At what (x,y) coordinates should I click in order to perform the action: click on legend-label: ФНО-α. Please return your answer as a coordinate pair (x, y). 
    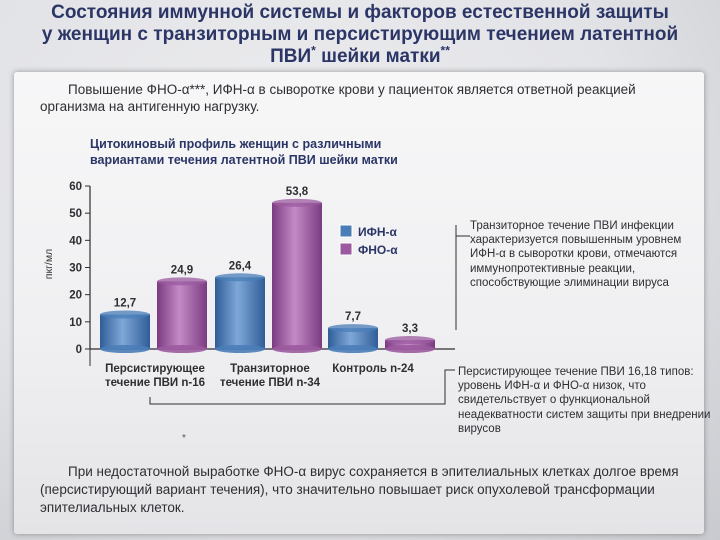
    Looking at the image, I should click on (378, 250).